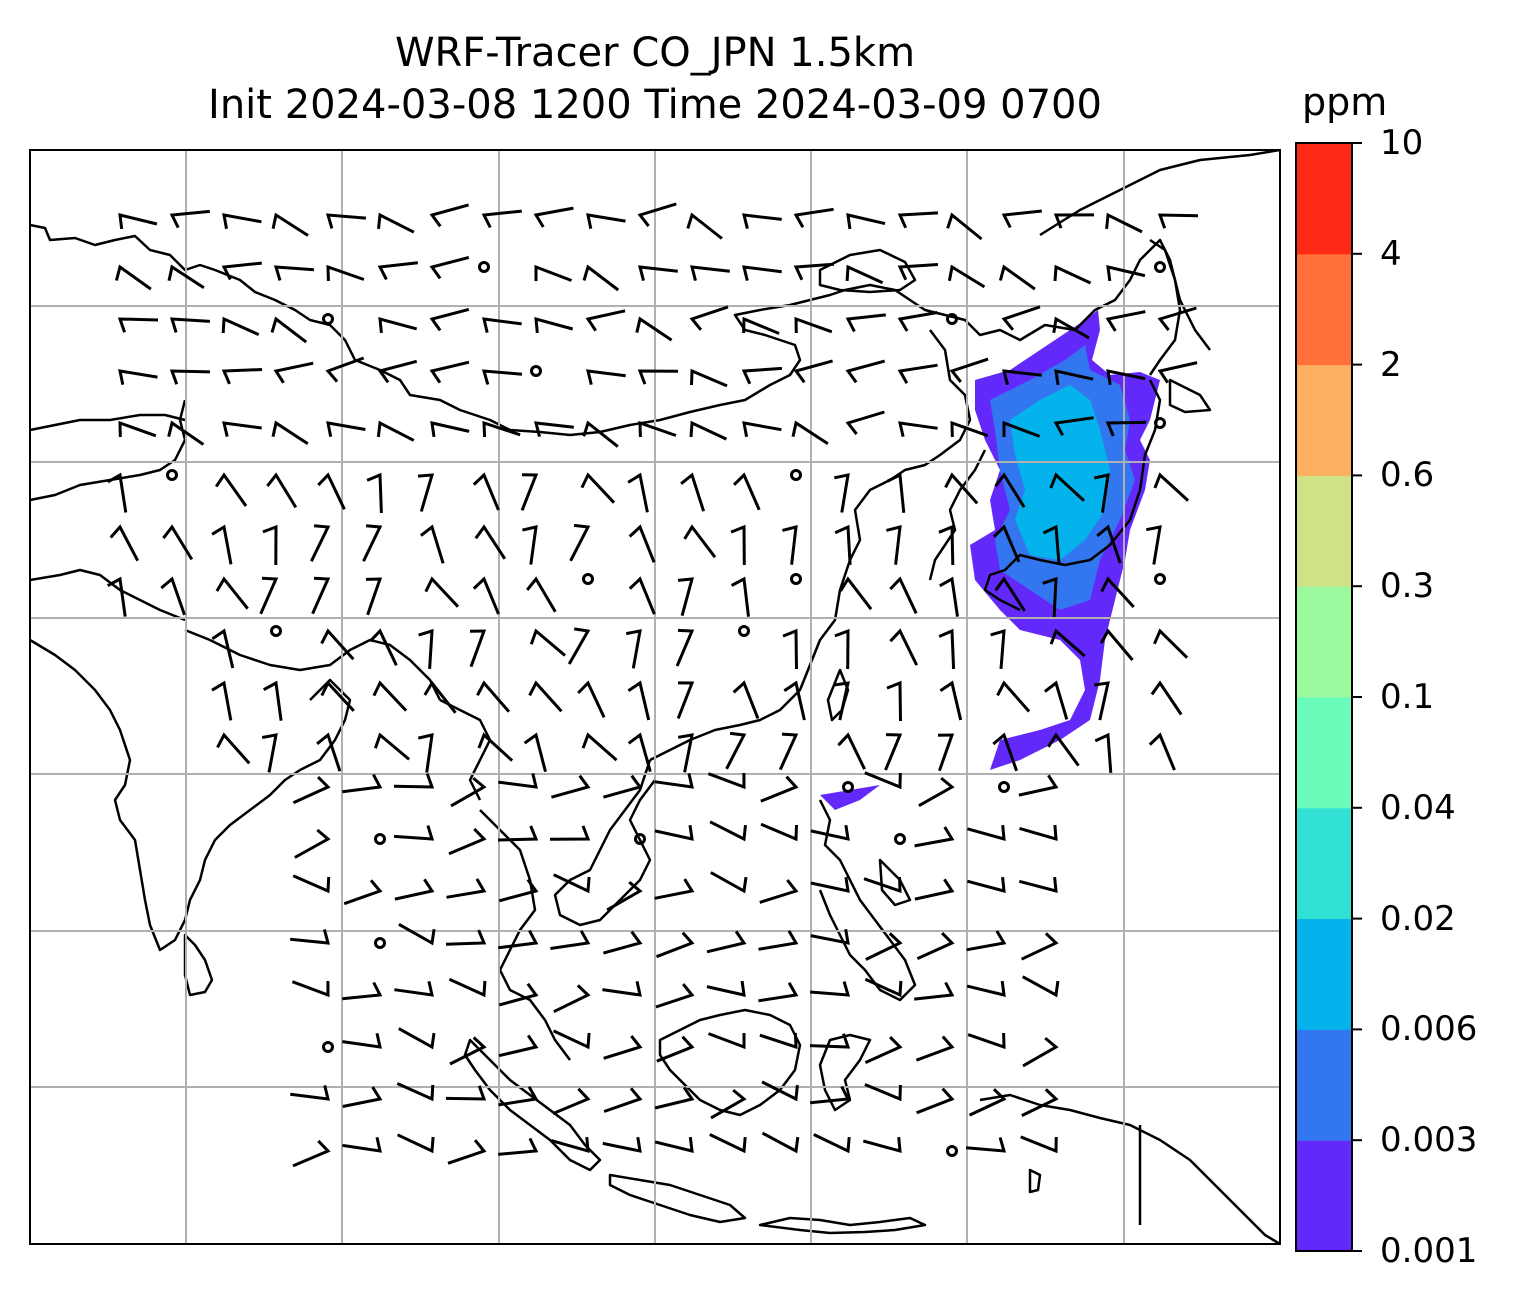  Describe the element at coordinates (1407, 475) in the screenshot. I see `colorbar-tick-label: 0.6` at that location.